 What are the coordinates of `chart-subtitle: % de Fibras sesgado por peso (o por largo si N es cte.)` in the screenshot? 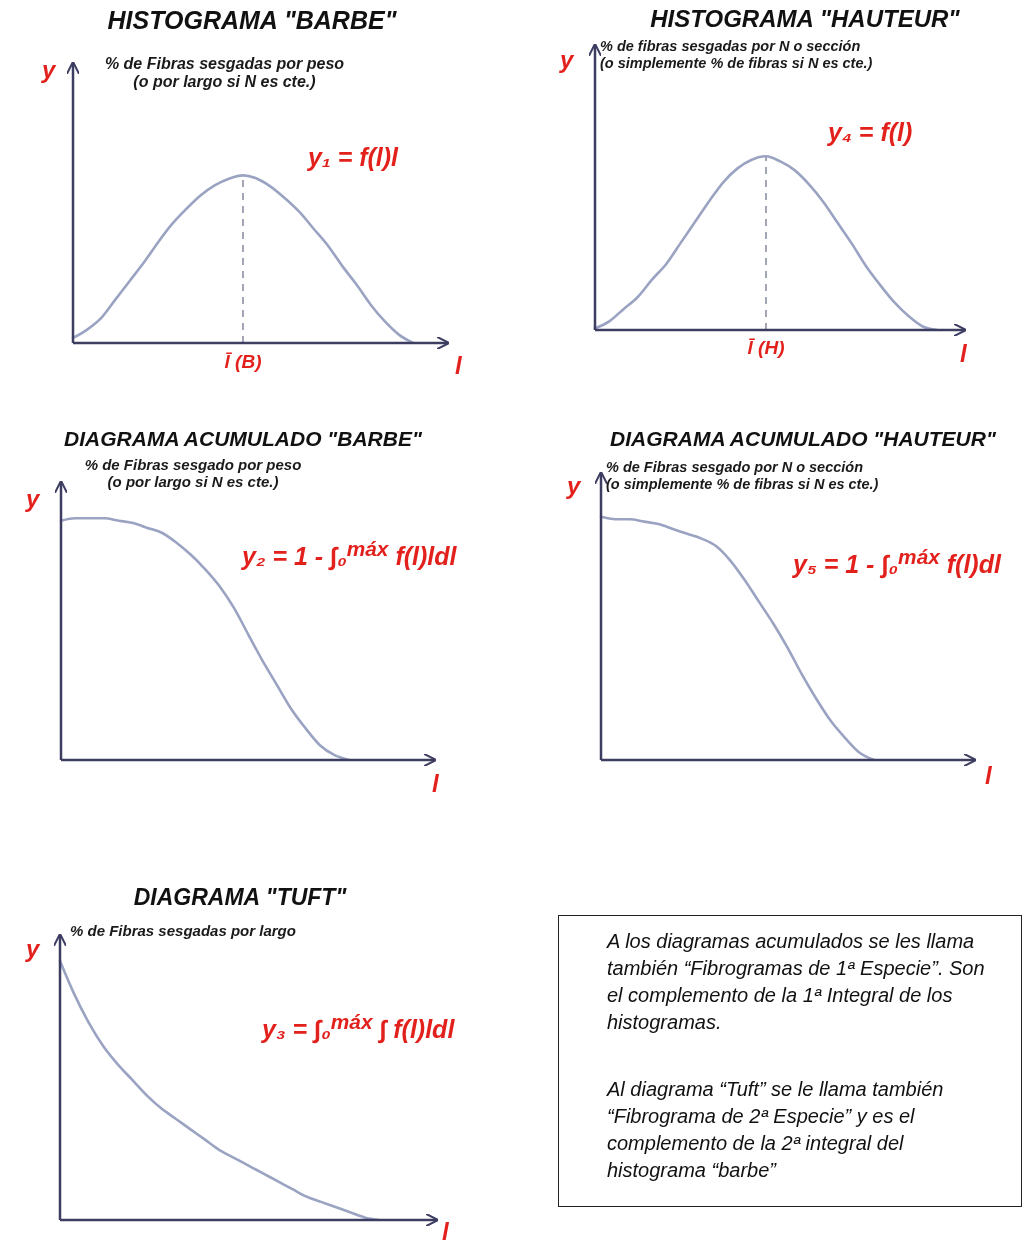 It's located at (193, 473).